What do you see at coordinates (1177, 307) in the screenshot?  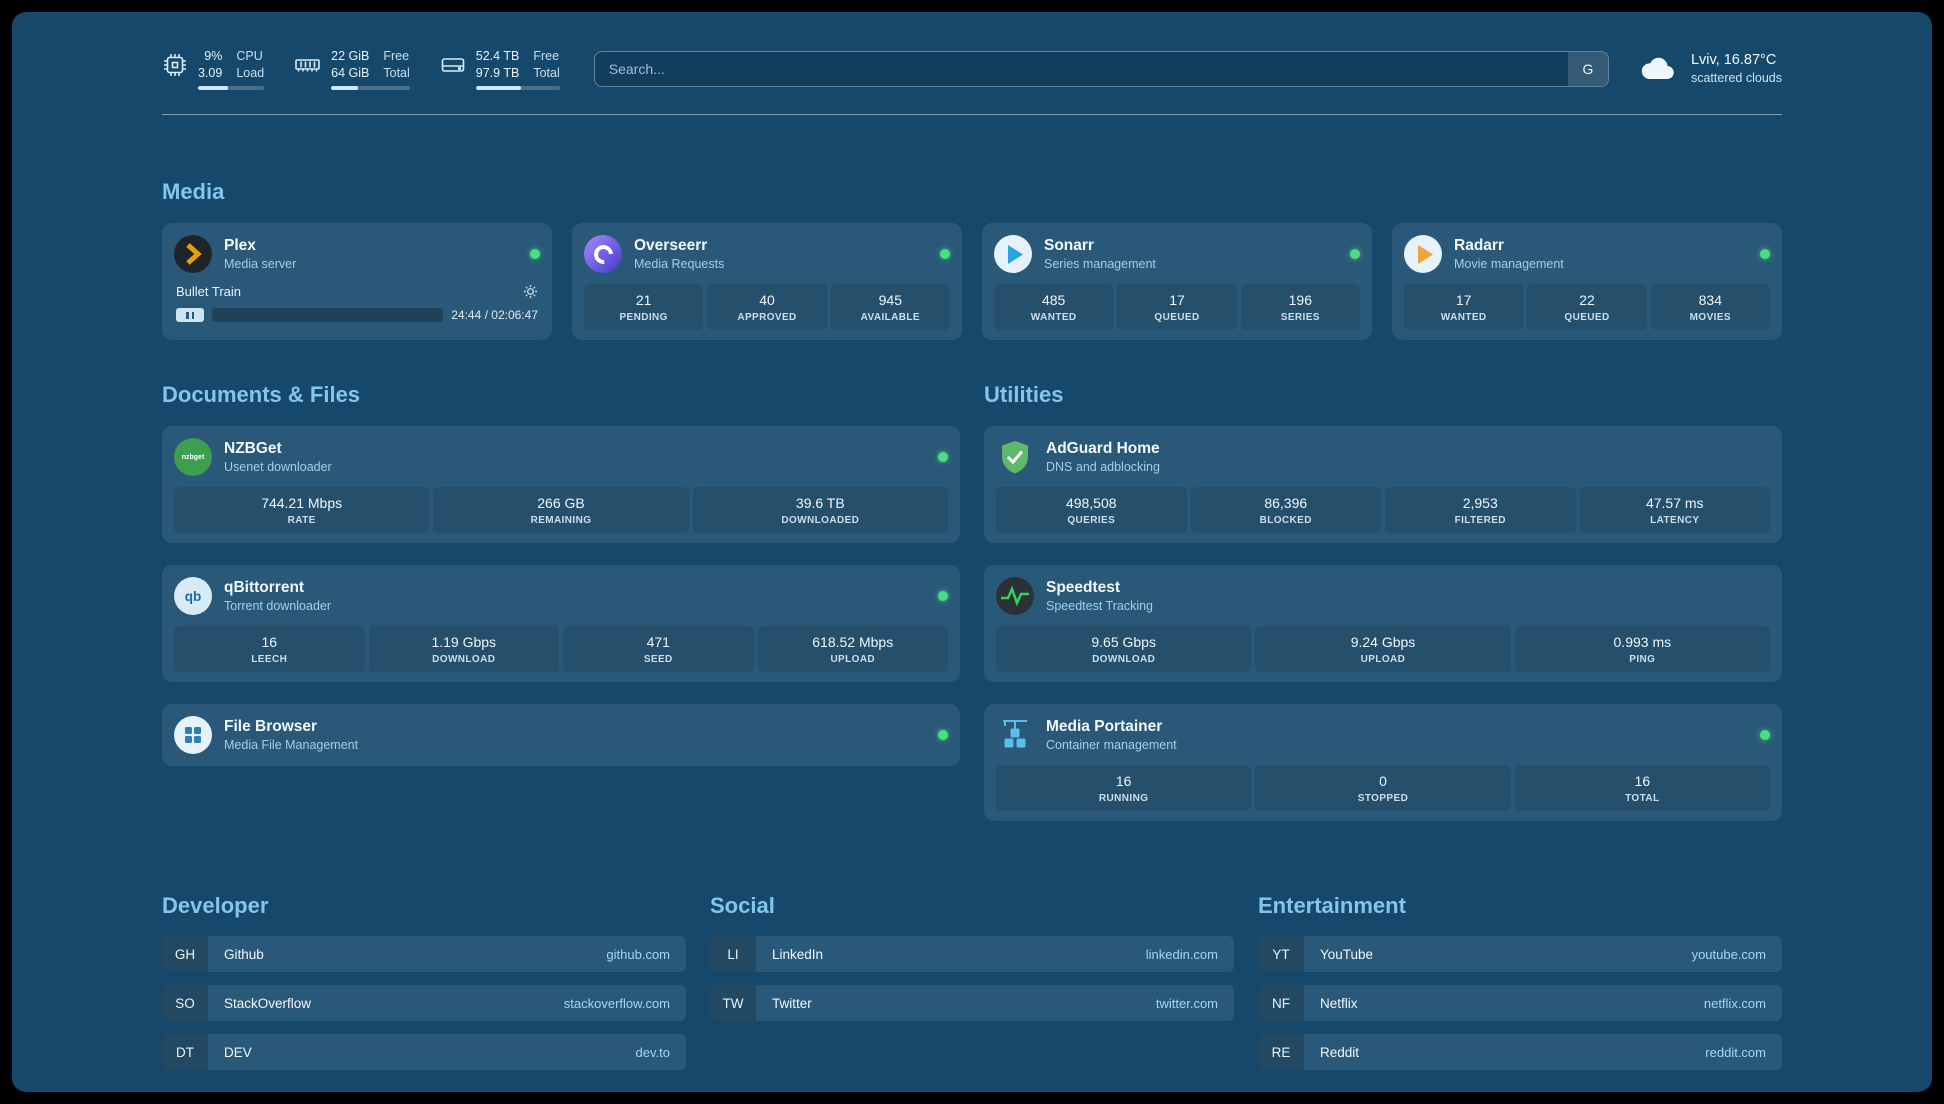 I see `stat-queued: 17 QUEUED` at bounding box center [1177, 307].